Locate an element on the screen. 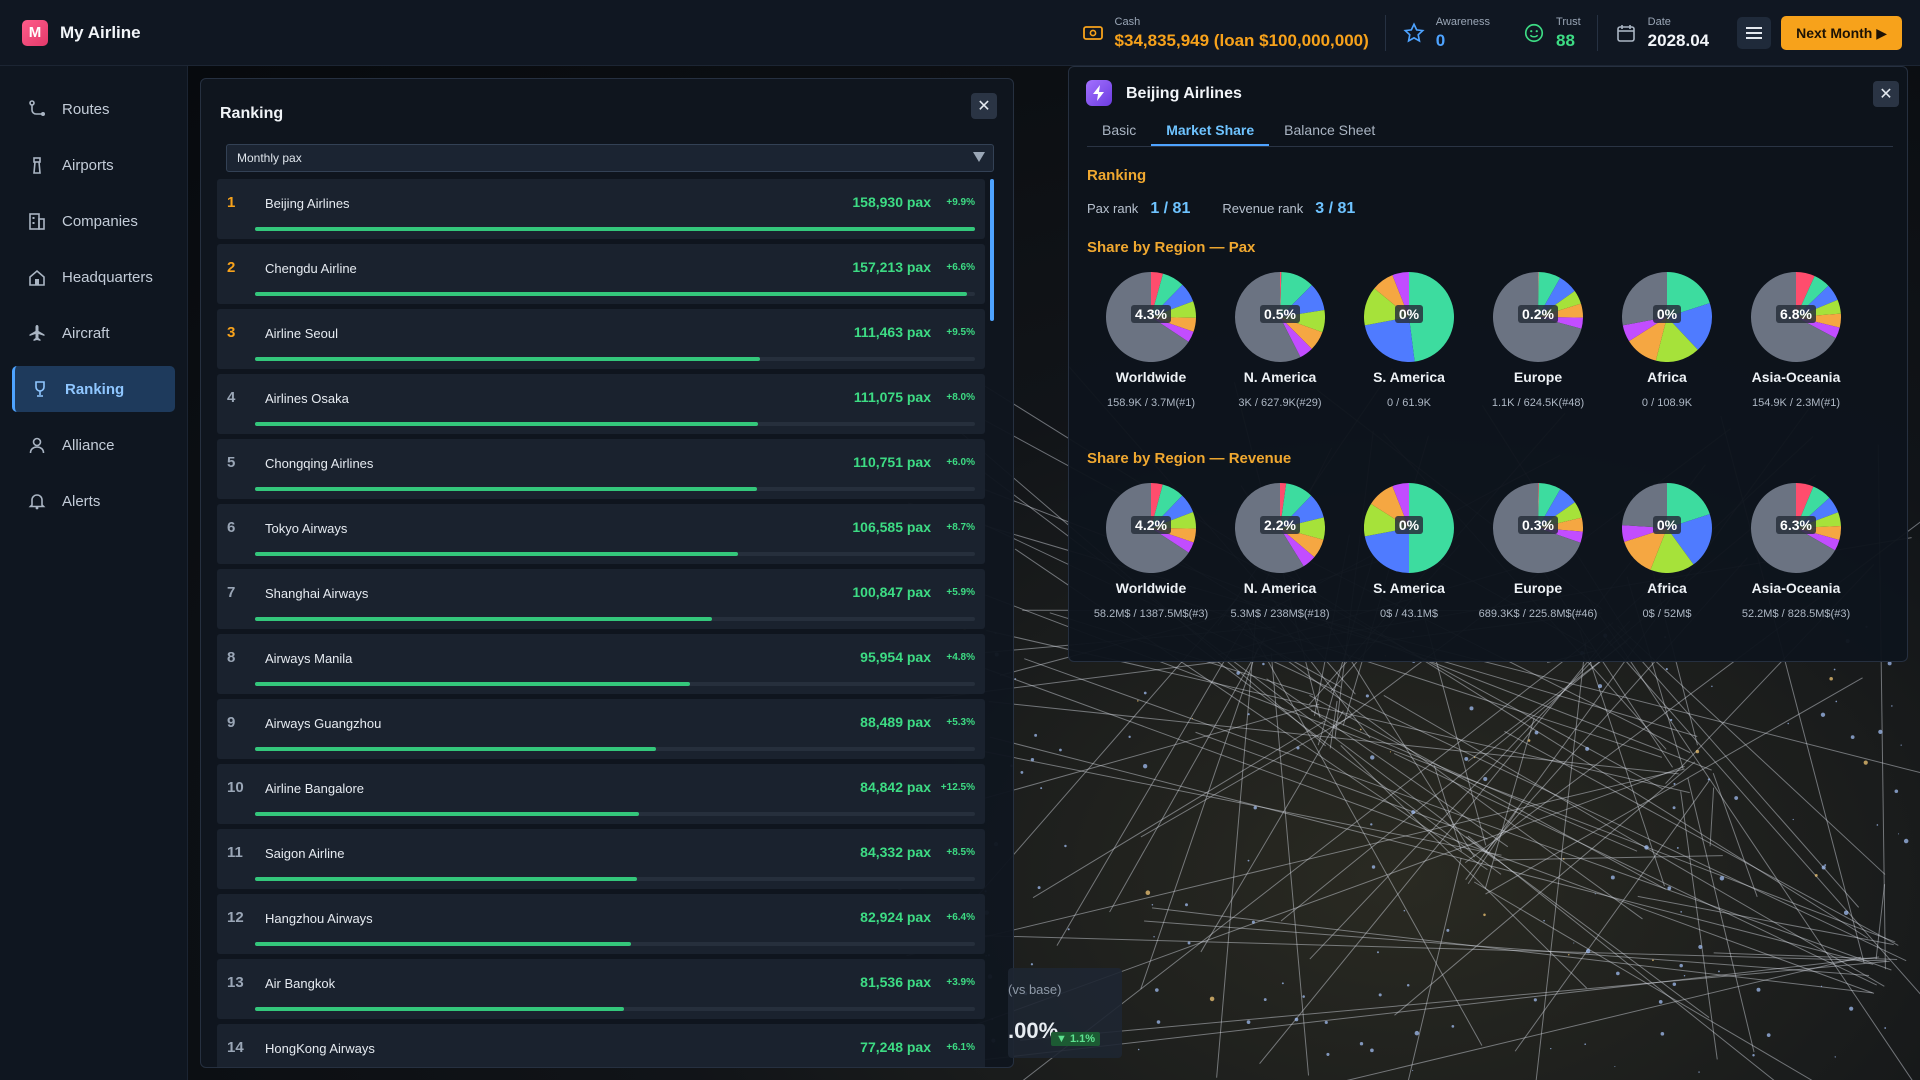  ranking-row: 14 HongKong Airways 77,248 pax +6.1% is located at coordinates (601, 1045).